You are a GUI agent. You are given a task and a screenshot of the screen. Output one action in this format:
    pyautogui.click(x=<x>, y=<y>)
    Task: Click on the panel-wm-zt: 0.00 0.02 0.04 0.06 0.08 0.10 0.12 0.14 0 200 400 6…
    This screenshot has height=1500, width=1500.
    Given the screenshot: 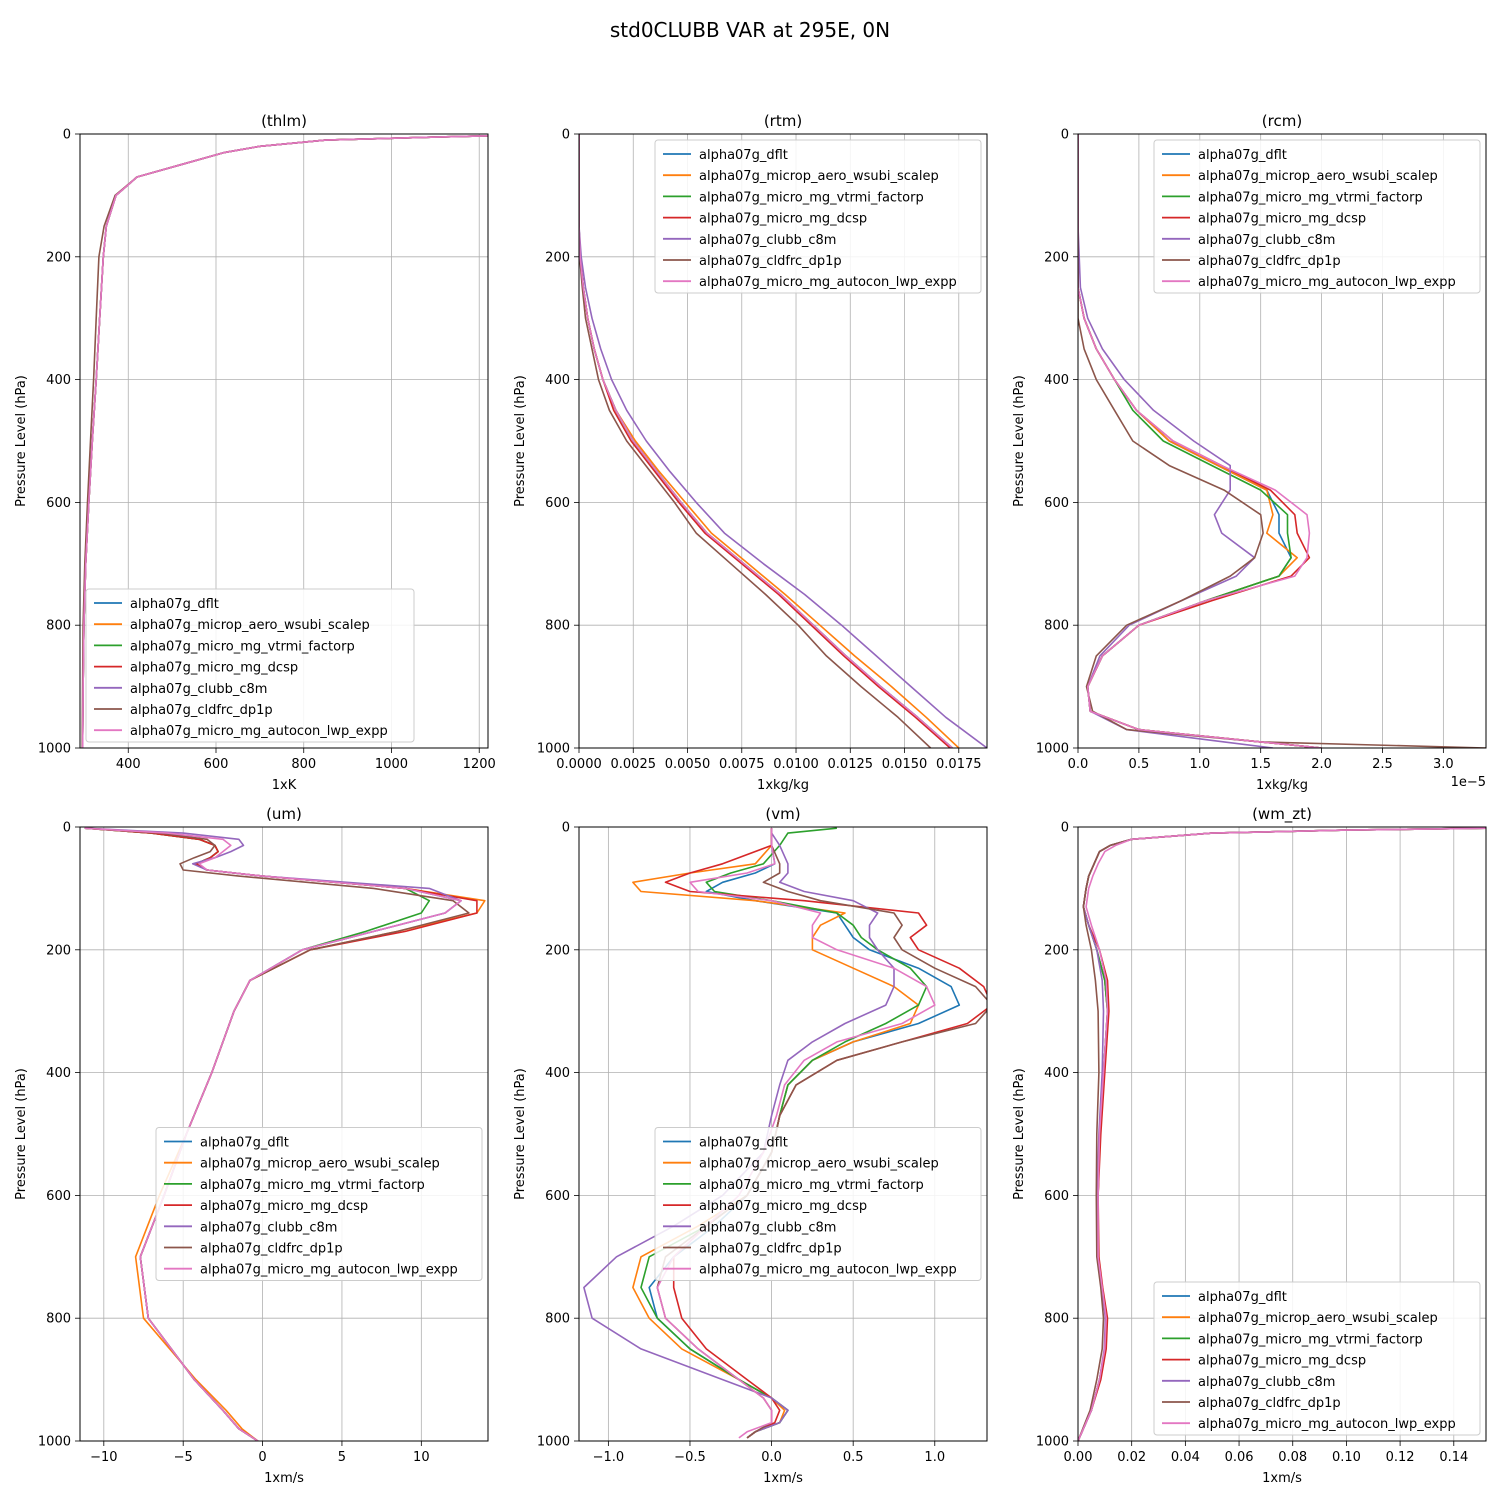 What is the action you would take?
    pyautogui.click(x=1249, y=1145)
    